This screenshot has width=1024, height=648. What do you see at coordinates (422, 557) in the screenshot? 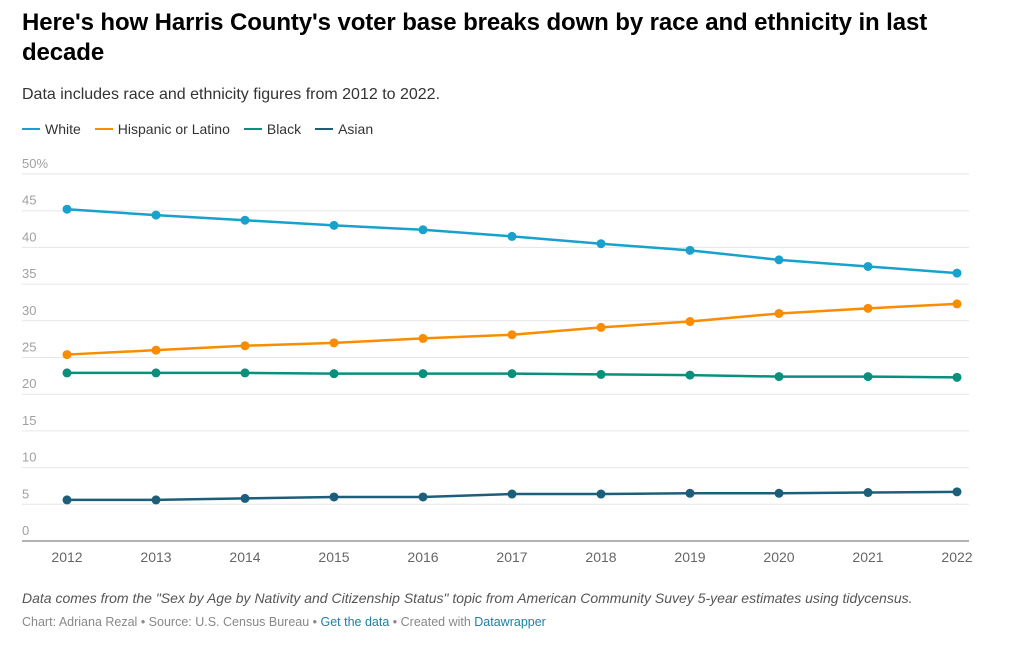
I see `x-tick-label: 2016` at bounding box center [422, 557].